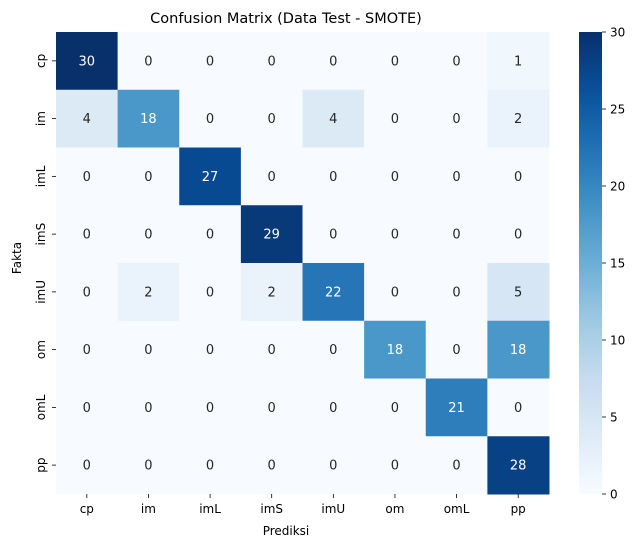 This screenshot has height=547, width=640. What do you see at coordinates (45, 263) in the screenshot?
I see `y-axis: cp im imL imS imU om omL pp` at bounding box center [45, 263].